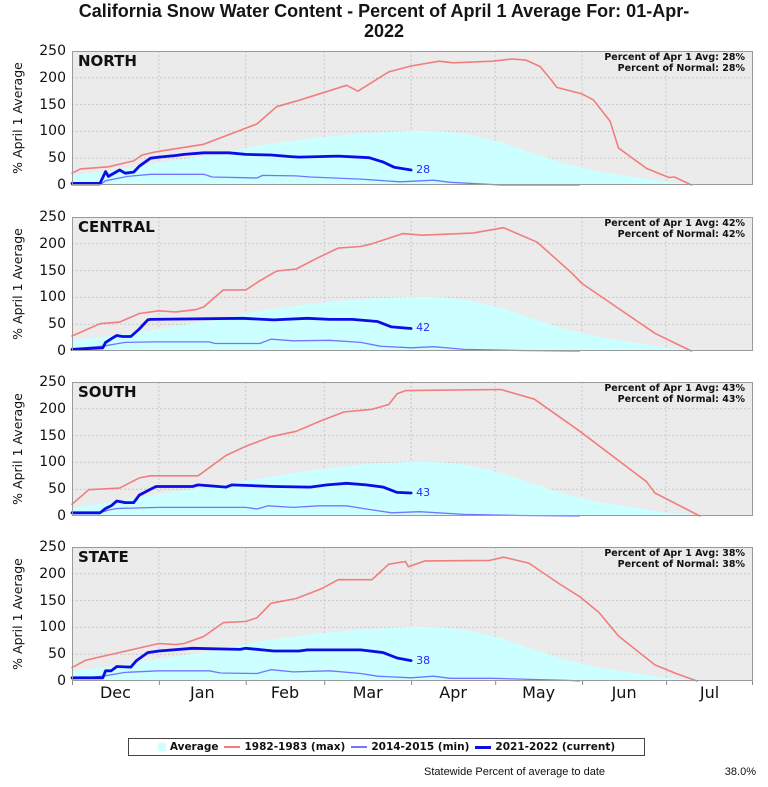 The image size is (768, 787). What do you see at coordinates (420, 747) in the screenshot?
I see `legend-label: 2014-2015 (min)` at bounding box center [420, 747].